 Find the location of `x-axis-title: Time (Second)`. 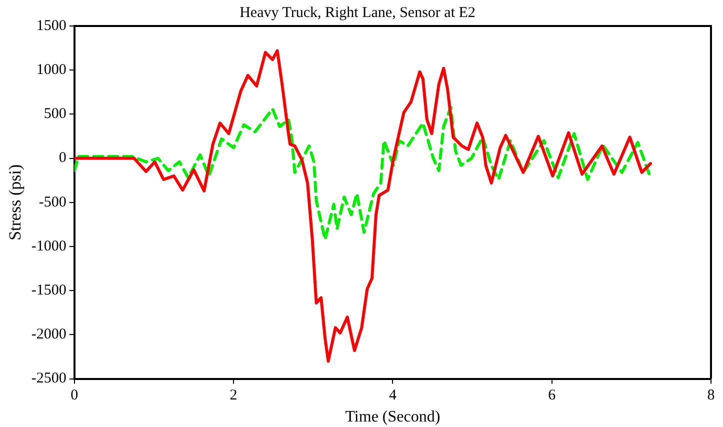

x-axis-title: Time (Second) is located at coordinates (392, 417).